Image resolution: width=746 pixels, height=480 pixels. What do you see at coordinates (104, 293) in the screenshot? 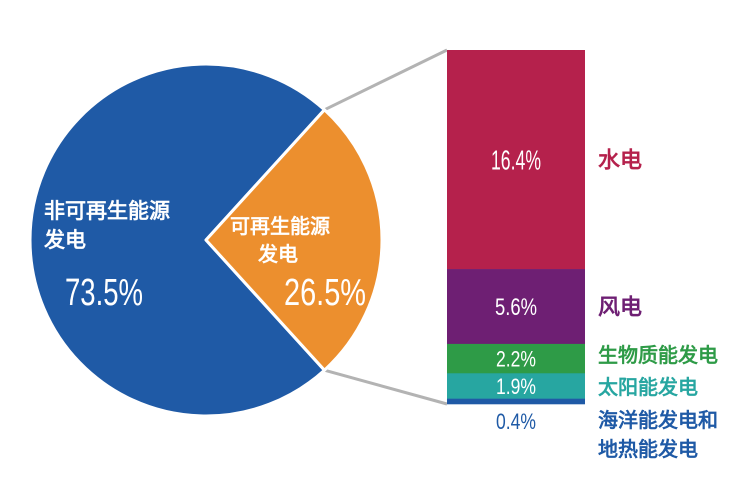
I see `pie-value-non-renewable: 73.5%` at bounding box center [104, 293].